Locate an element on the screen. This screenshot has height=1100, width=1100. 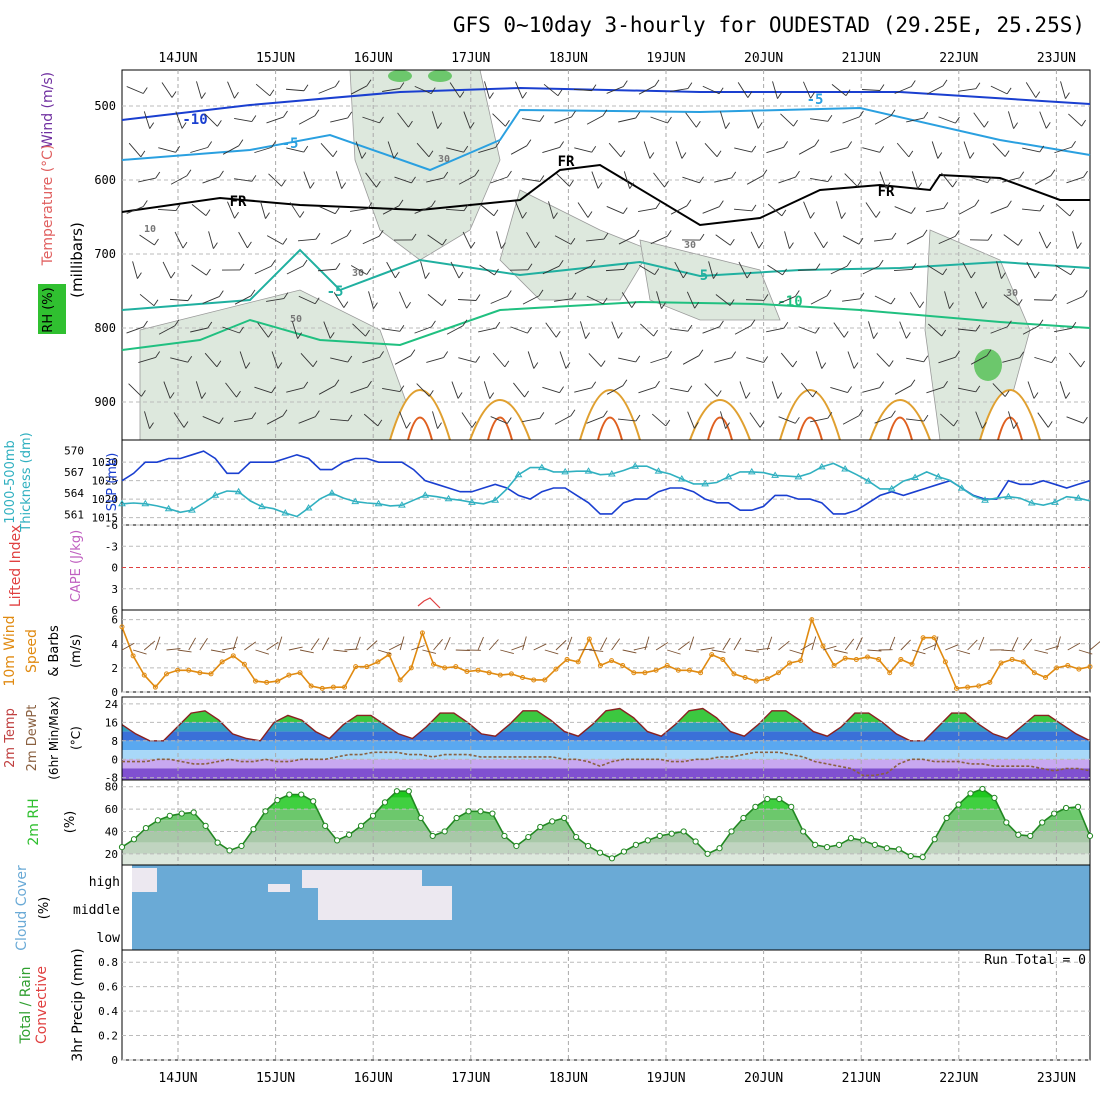
rh-shade-high is located at coordinates (400, 76).